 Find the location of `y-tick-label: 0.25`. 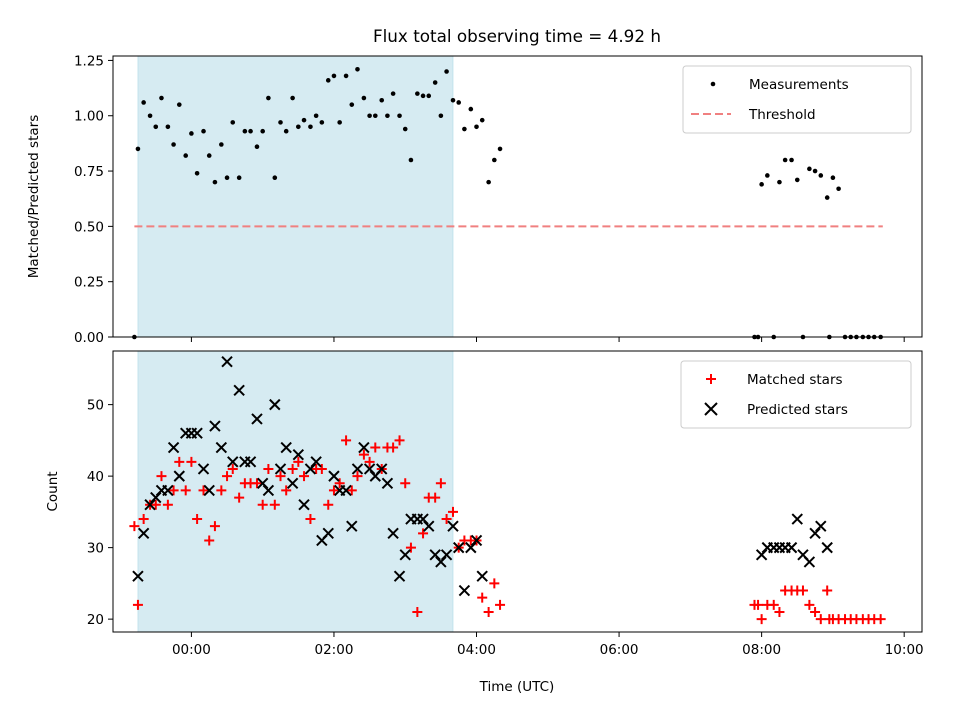

y-tick-label: 0.25 is located at coordinates (89, 283).